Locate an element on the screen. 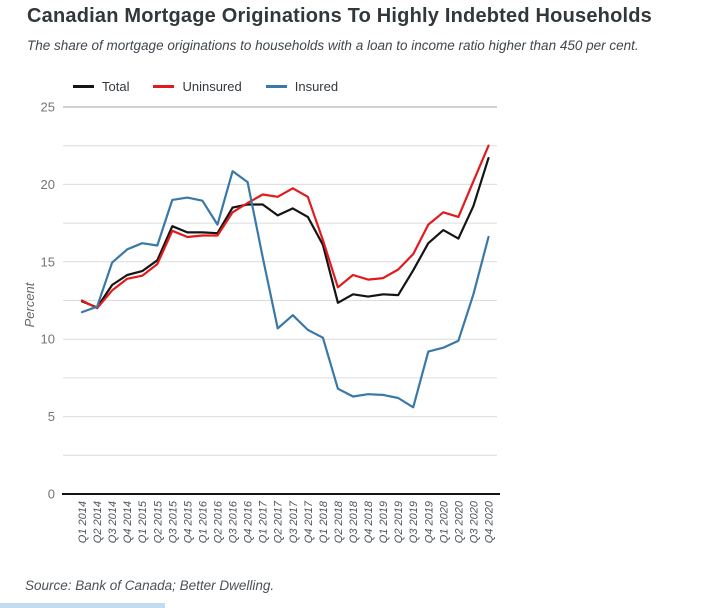 This screenshot has width=705, height=608. legend-swatch-insured is located at coordinates (276, 86).